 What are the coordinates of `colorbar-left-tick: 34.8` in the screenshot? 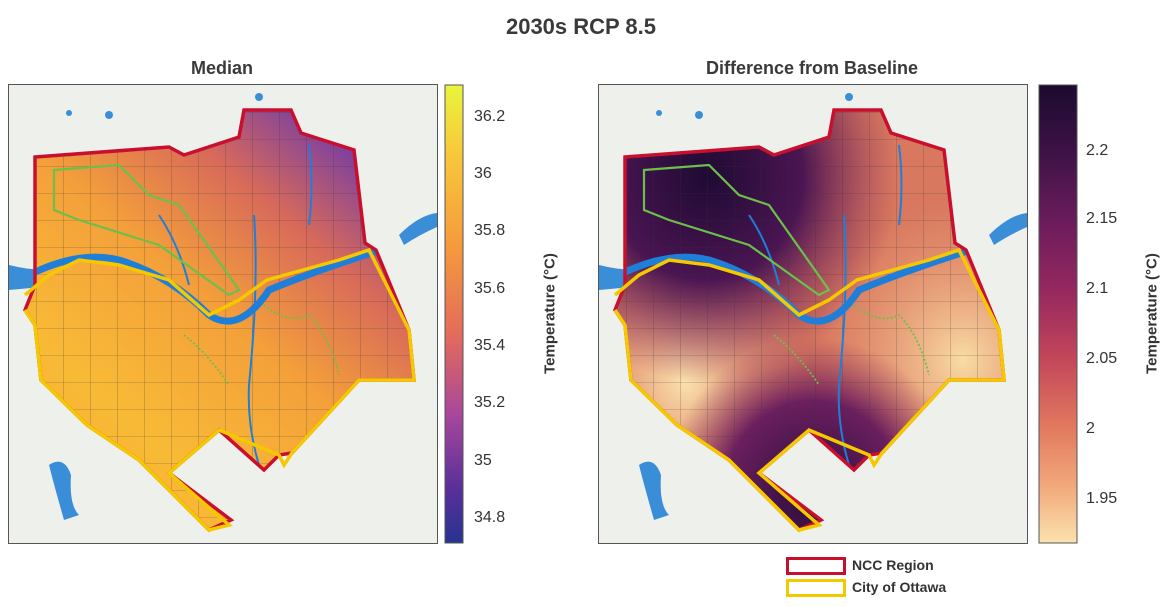 It's located at (490, 517).